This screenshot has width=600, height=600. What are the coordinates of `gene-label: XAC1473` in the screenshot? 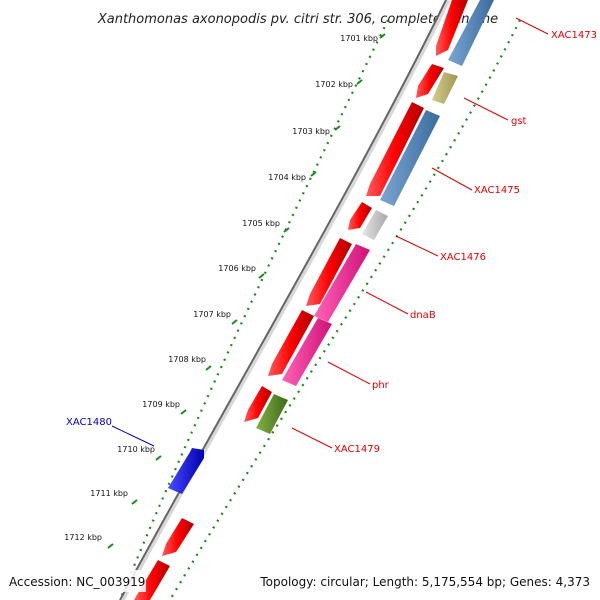 It's located at (574, 35).